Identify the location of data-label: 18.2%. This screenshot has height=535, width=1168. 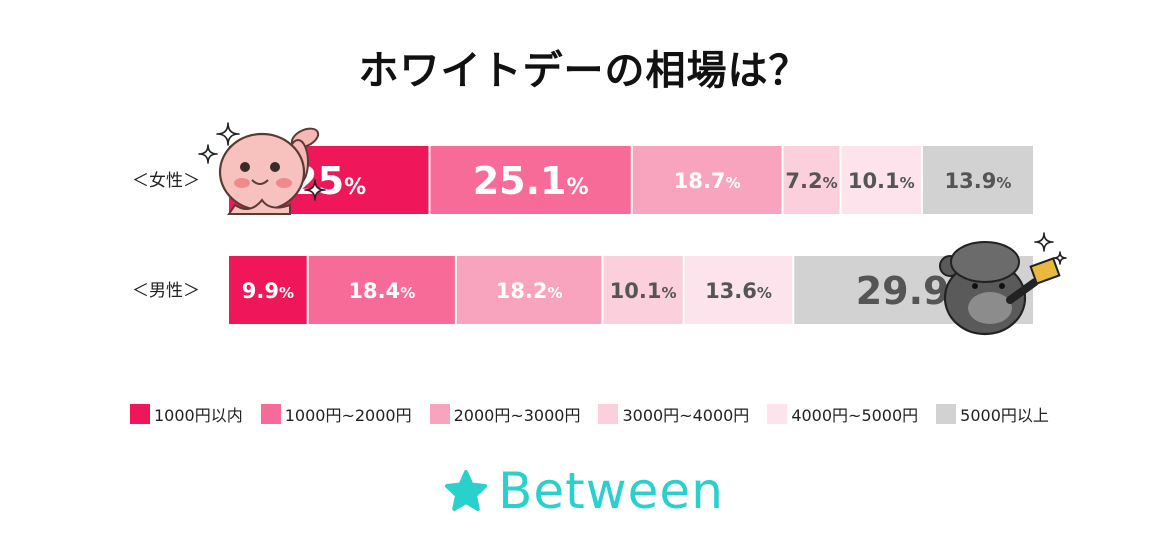
(529, 291).